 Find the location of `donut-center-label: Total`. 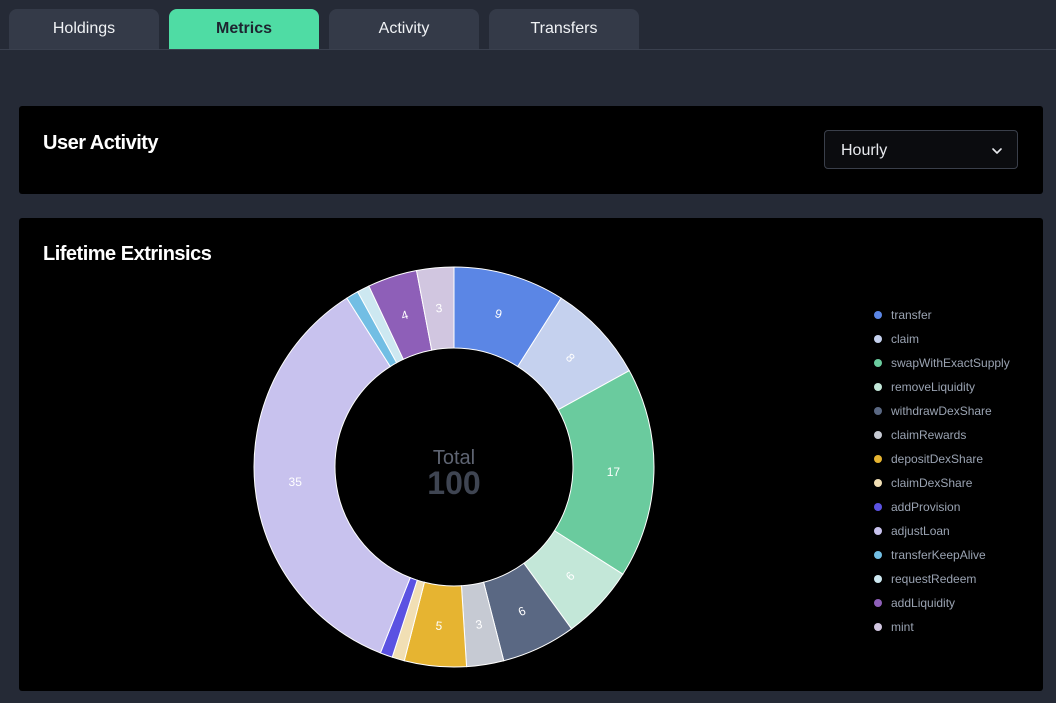

donut-center-label: Total is located at coordinates (454, 458).